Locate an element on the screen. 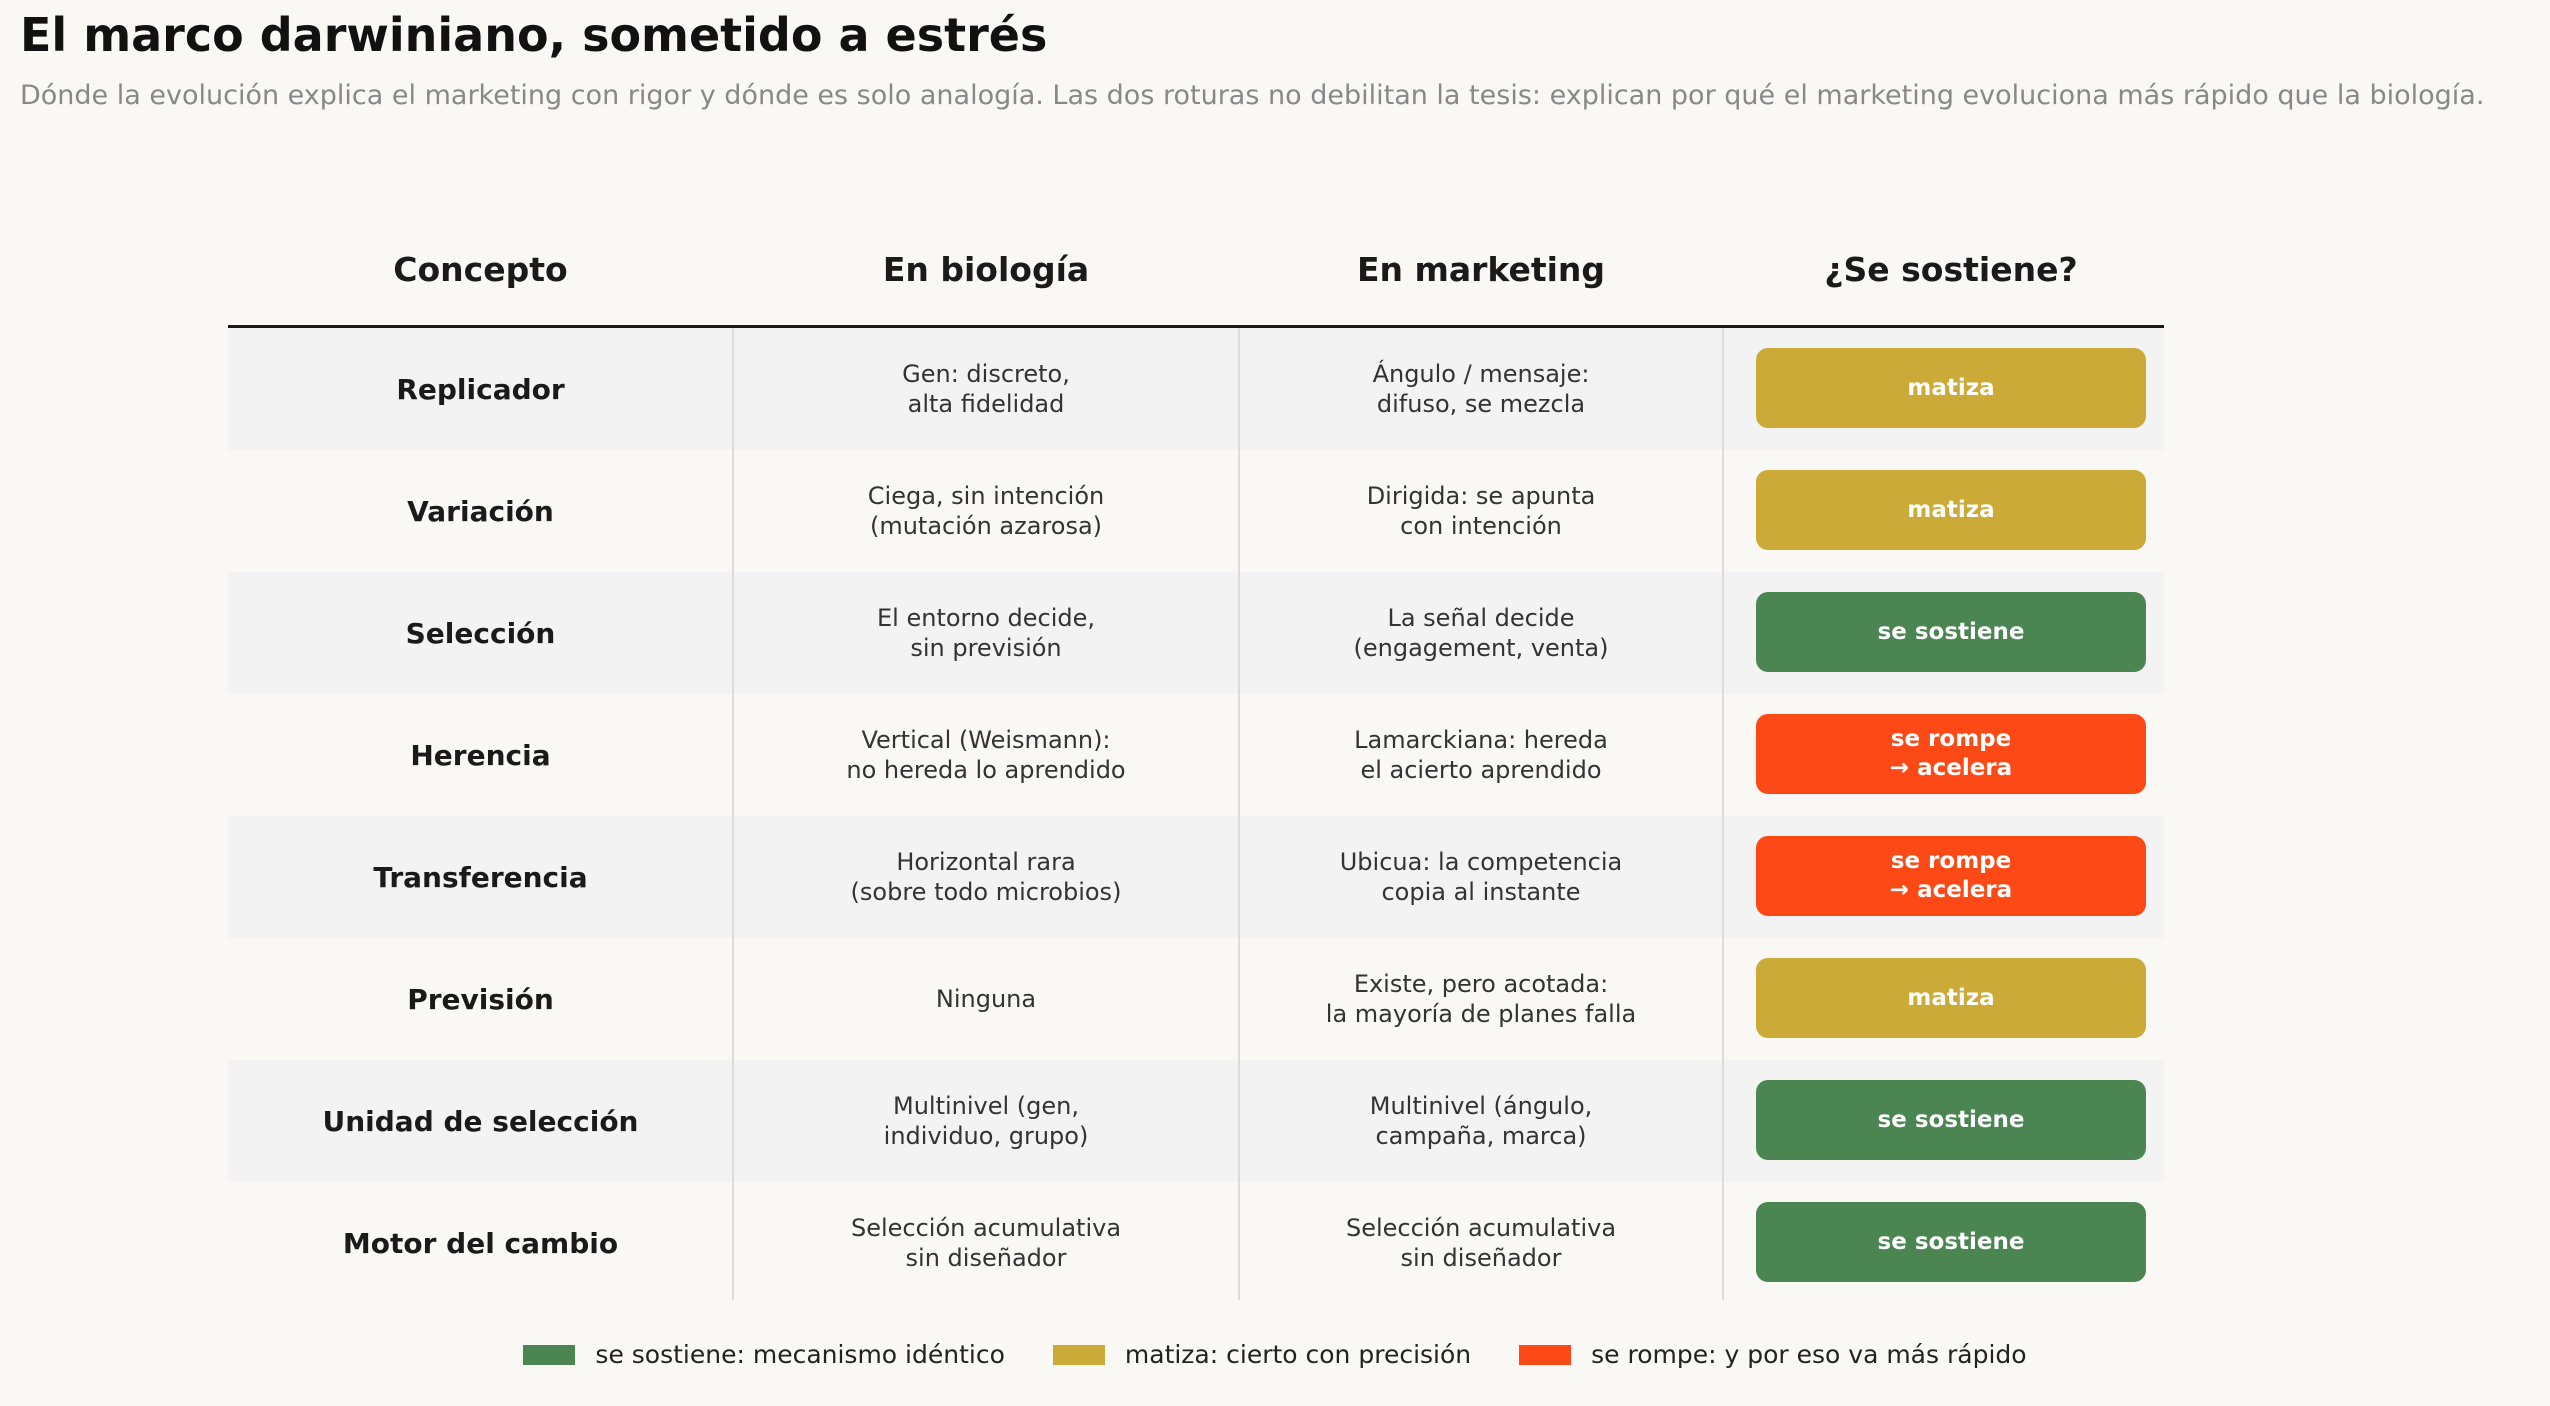  marketing-cell: Multinivel (ángulo, campaña, marca) is located at coordinates (1481, 1121).